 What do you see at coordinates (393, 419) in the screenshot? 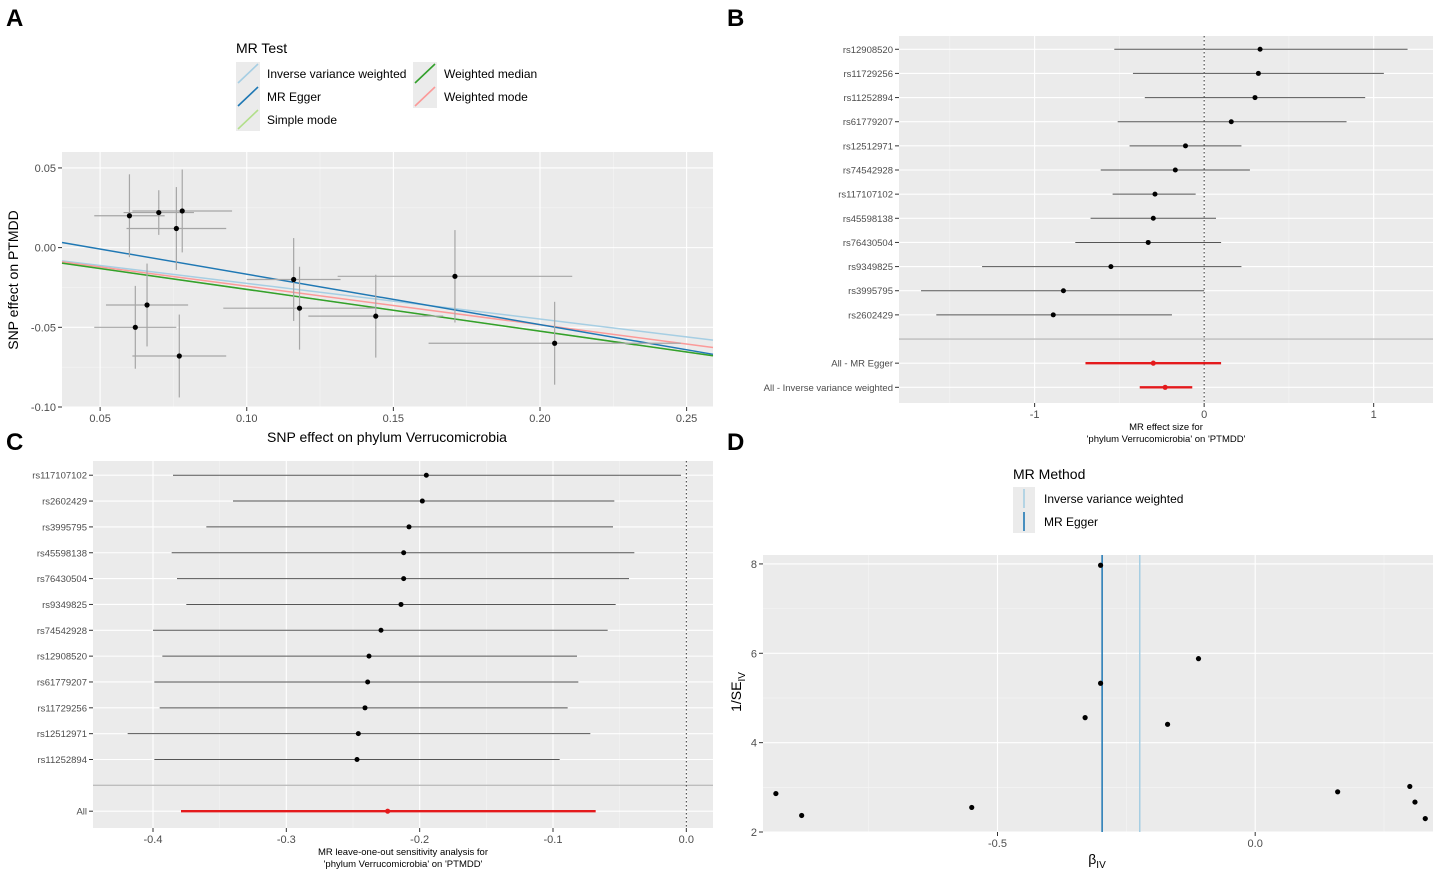
I see `x-tick-label: 0.15` at bounding box center [393, 419].